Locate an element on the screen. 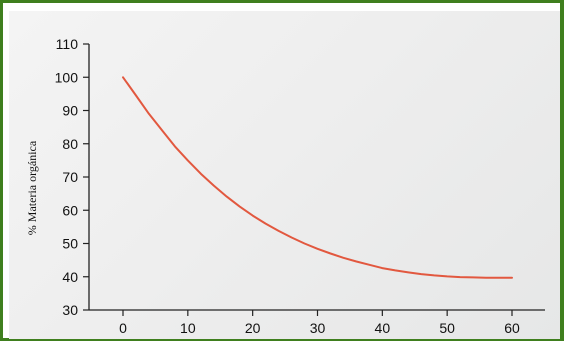  y-tick-label: 70 is located at coordinates (70, 177).